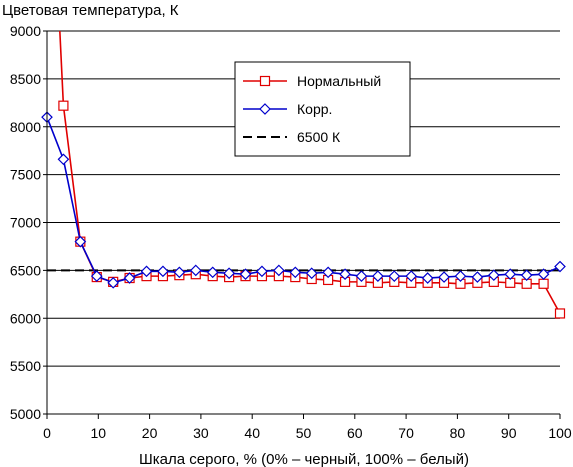  Describe the element at coordinates (355, 433) in the screenshot. I see `x-tick-label-60: 60` at that location.